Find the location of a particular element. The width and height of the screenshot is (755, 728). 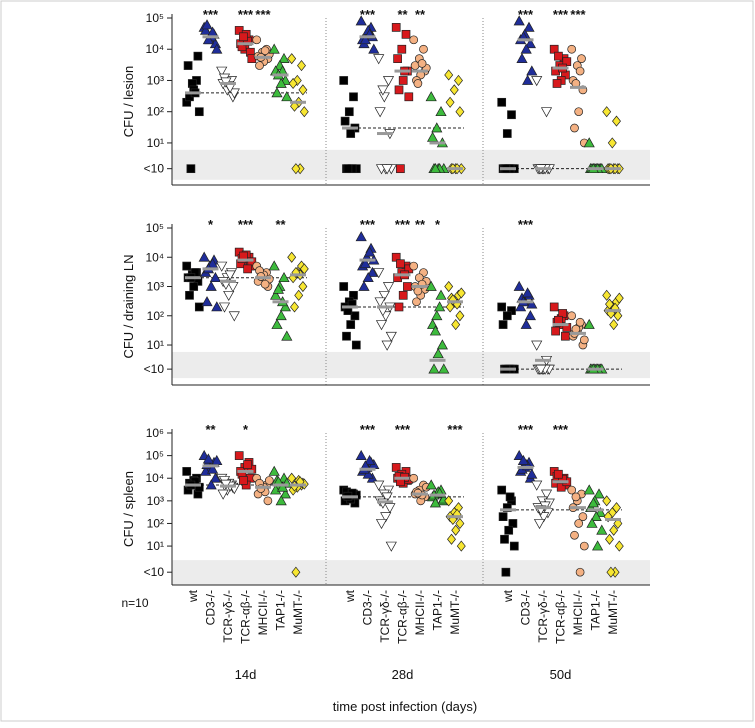

x-tick-label: TAP1-/- is located at coordinates (281, 610).